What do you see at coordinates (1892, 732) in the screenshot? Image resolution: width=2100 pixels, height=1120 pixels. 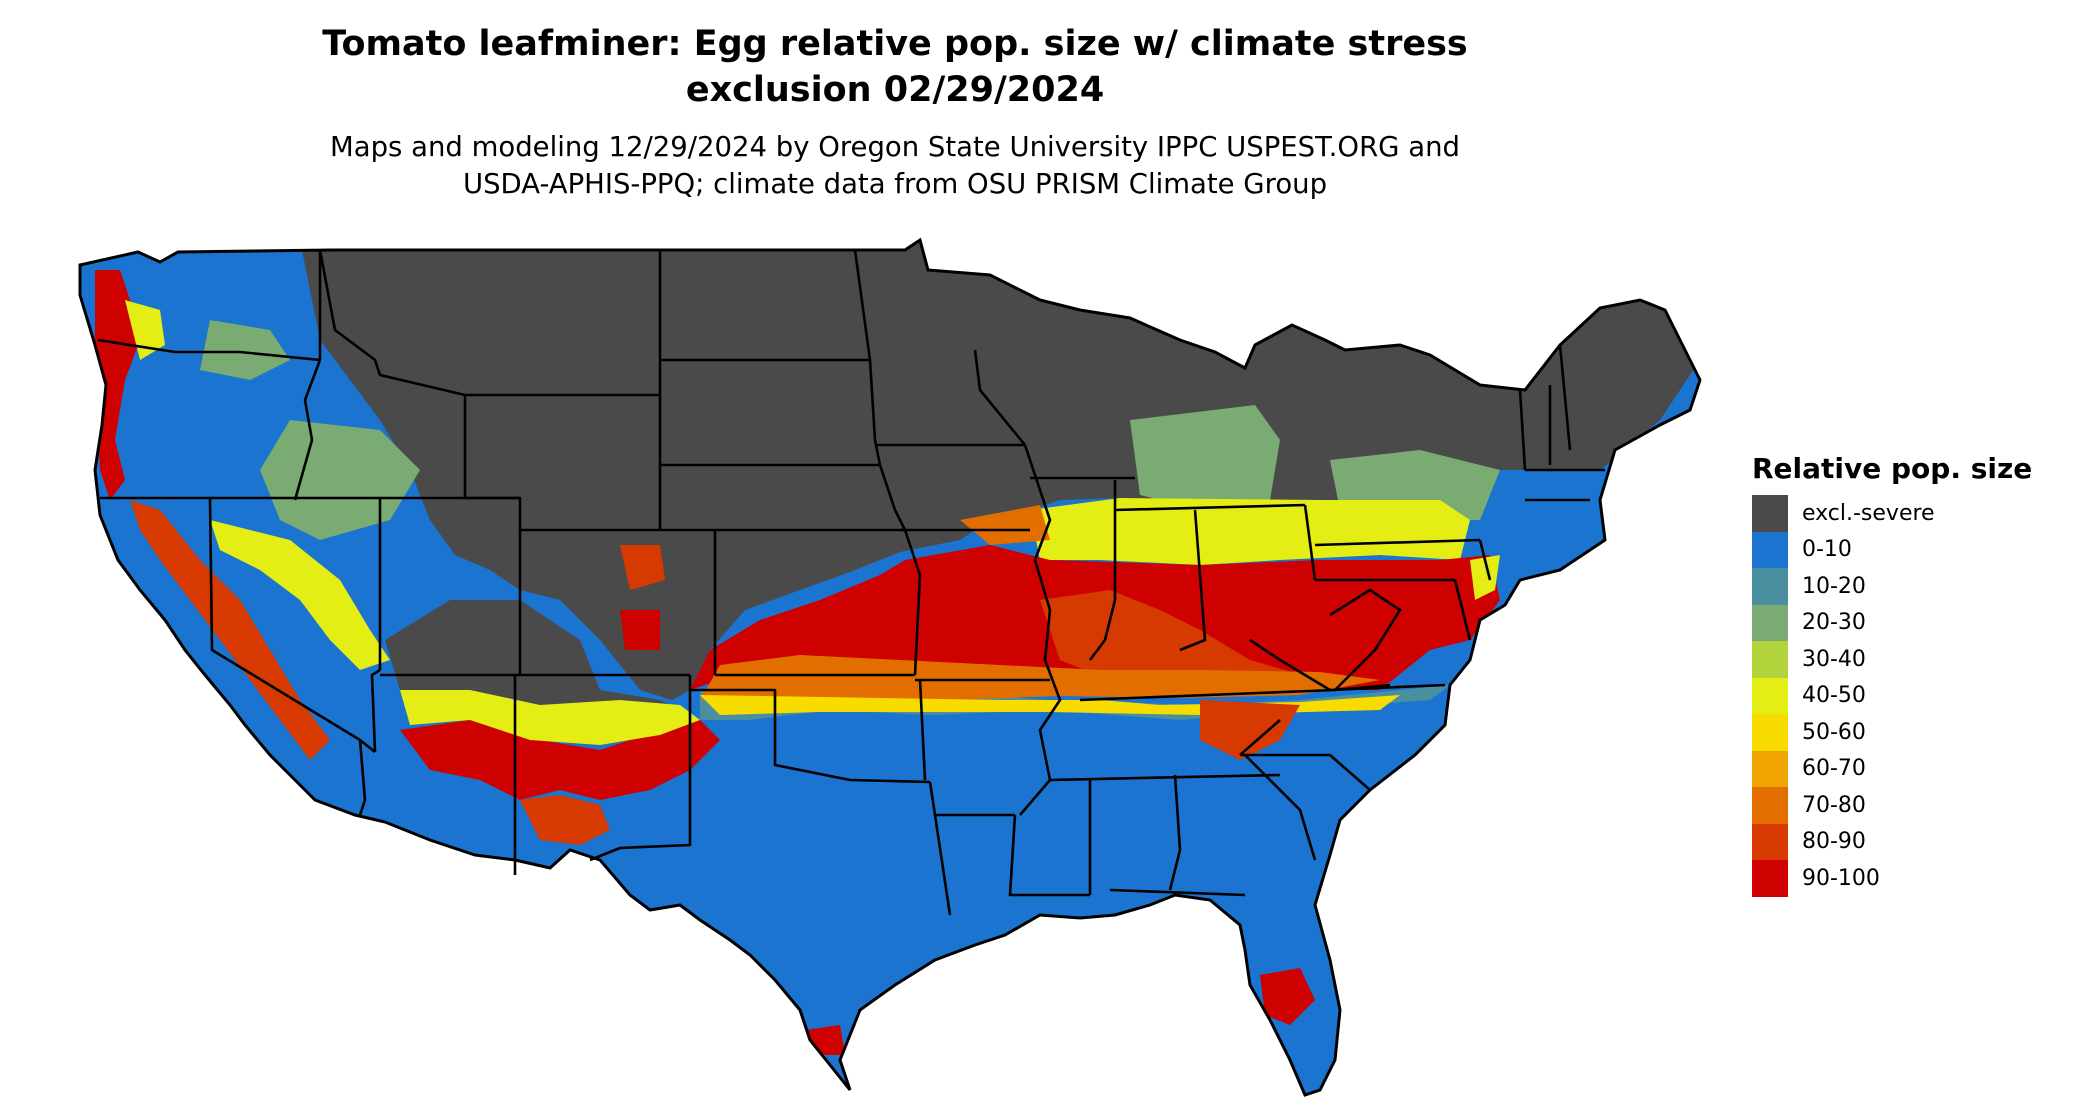 I see `legend-item: 50-60` at bounding box center [1892, 732].